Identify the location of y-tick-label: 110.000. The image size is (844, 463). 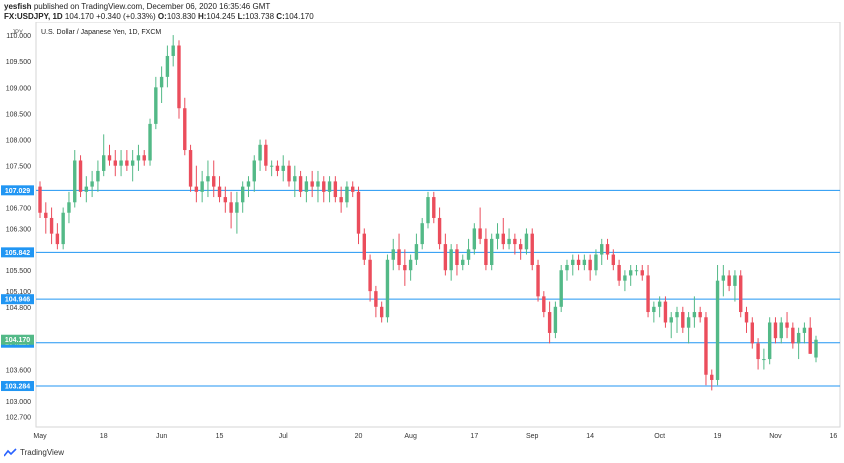
(18, 36).